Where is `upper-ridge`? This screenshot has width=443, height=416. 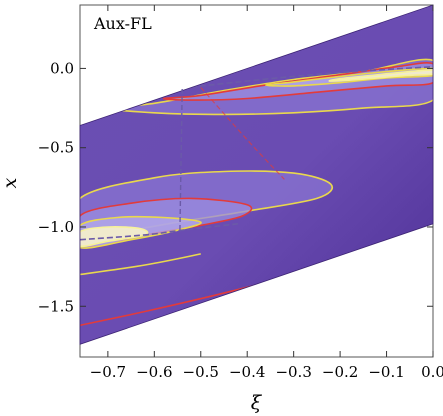
upper-ridge is located at coordinates (270, 87).